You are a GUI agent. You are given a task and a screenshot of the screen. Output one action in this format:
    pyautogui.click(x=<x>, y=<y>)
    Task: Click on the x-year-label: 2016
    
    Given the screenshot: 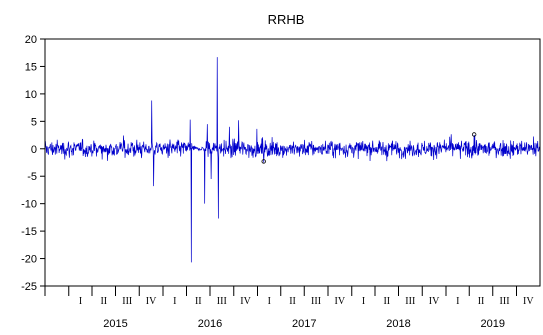 What is the action you would take?
    pyautogui.click(x=210, y=324)
    